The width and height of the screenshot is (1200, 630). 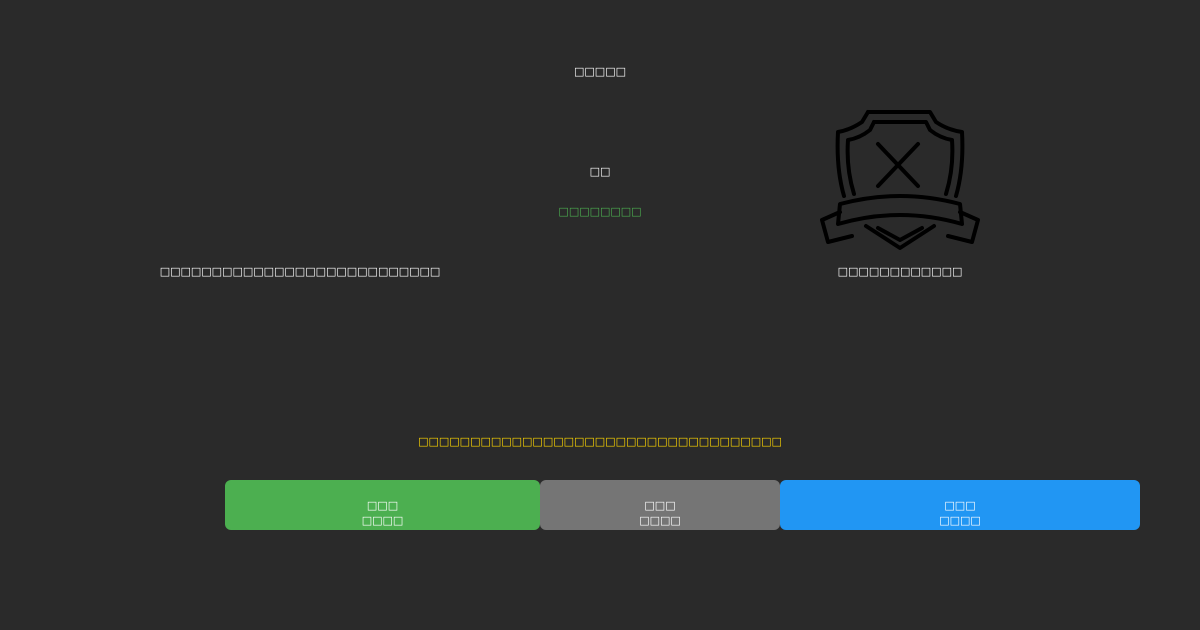 I want to click on badge-caption: □□□□□□□□□□□□, so click(x=900, y=271).